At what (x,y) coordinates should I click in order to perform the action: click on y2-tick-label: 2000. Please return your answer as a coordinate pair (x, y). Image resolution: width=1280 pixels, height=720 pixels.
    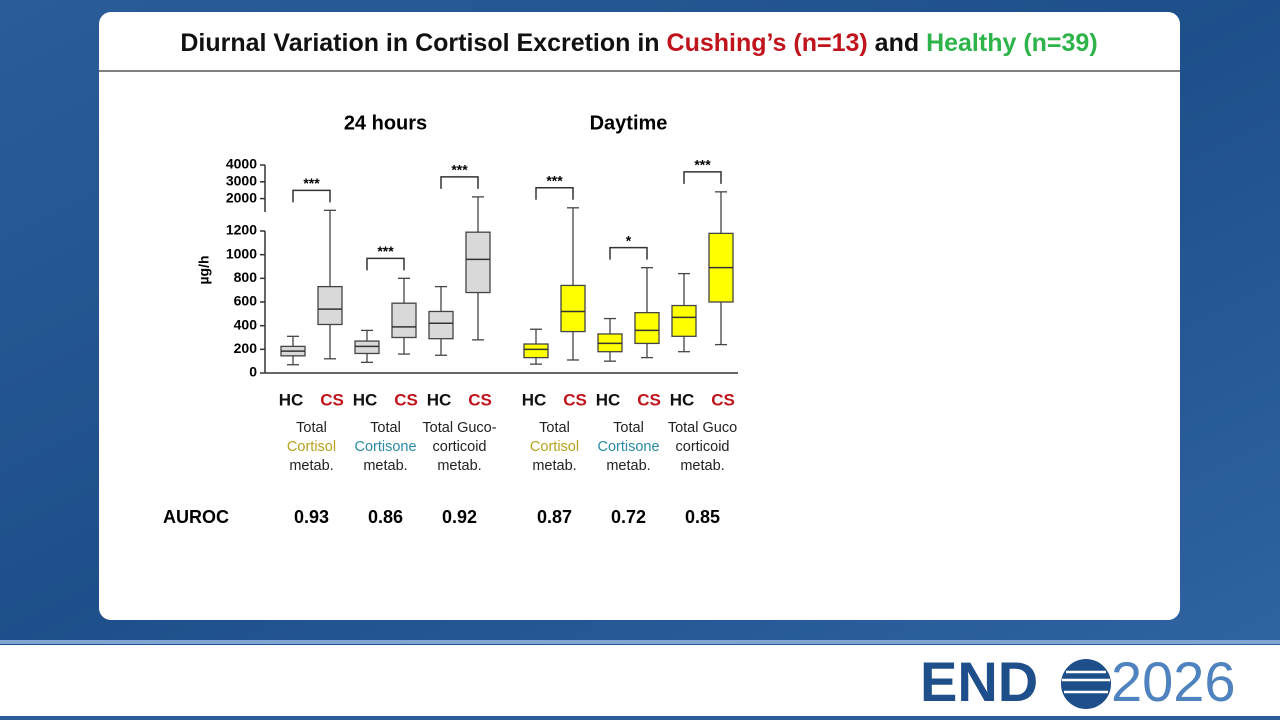
    Looking at the image, I should click on (241, 197).